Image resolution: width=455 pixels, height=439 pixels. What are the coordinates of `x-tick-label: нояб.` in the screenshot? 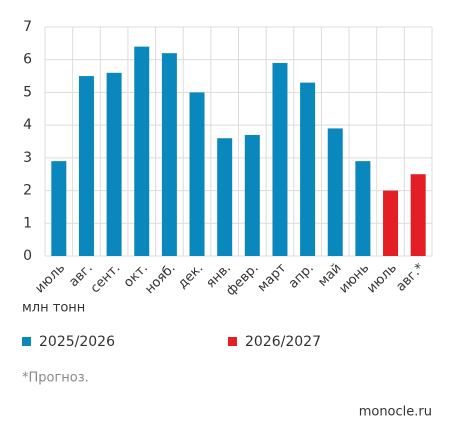 It's located at (160, 279).